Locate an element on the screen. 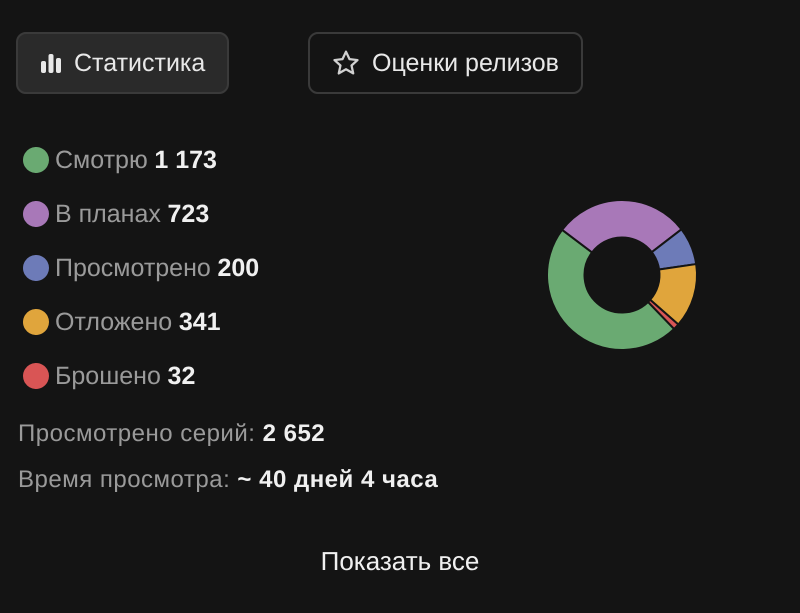 This screenshot has height=613, width=800. legend-label: Смотрю is located at coordinates (101, 160).